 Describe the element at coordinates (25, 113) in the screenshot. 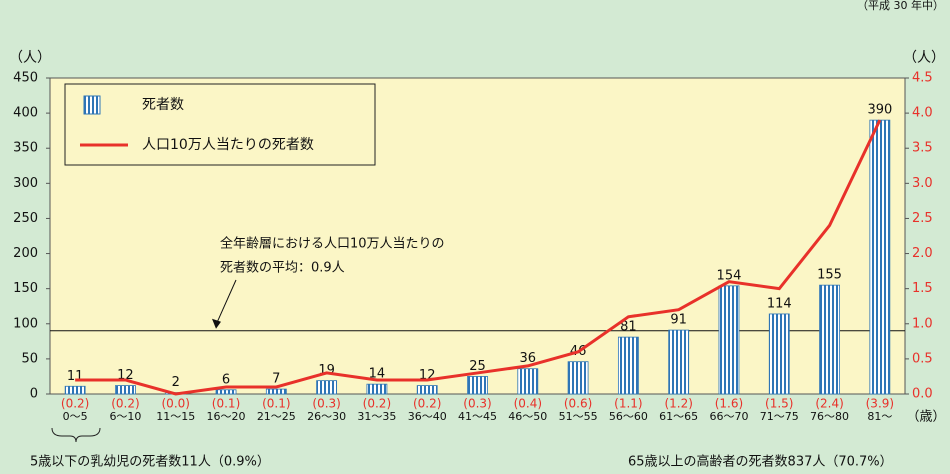

I see `y-tick-label: 400` at that location.